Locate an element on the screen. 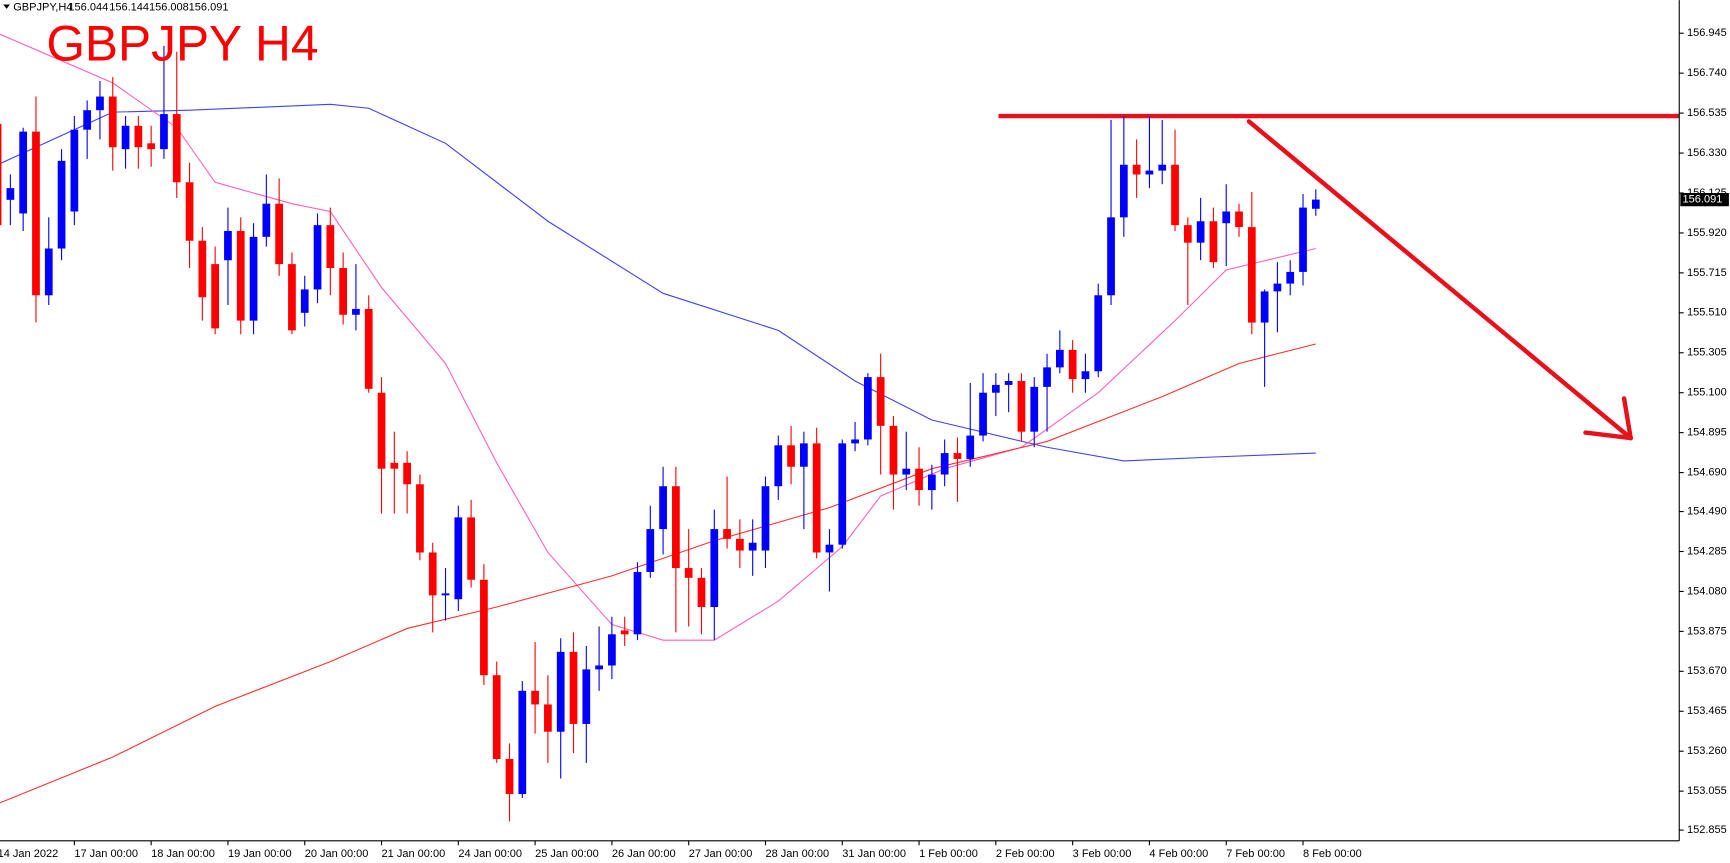 The height and width of the screenshot is (863, 1730). x-tick-label: 18 Jan 00:00 is located at coordinates (183, 854).